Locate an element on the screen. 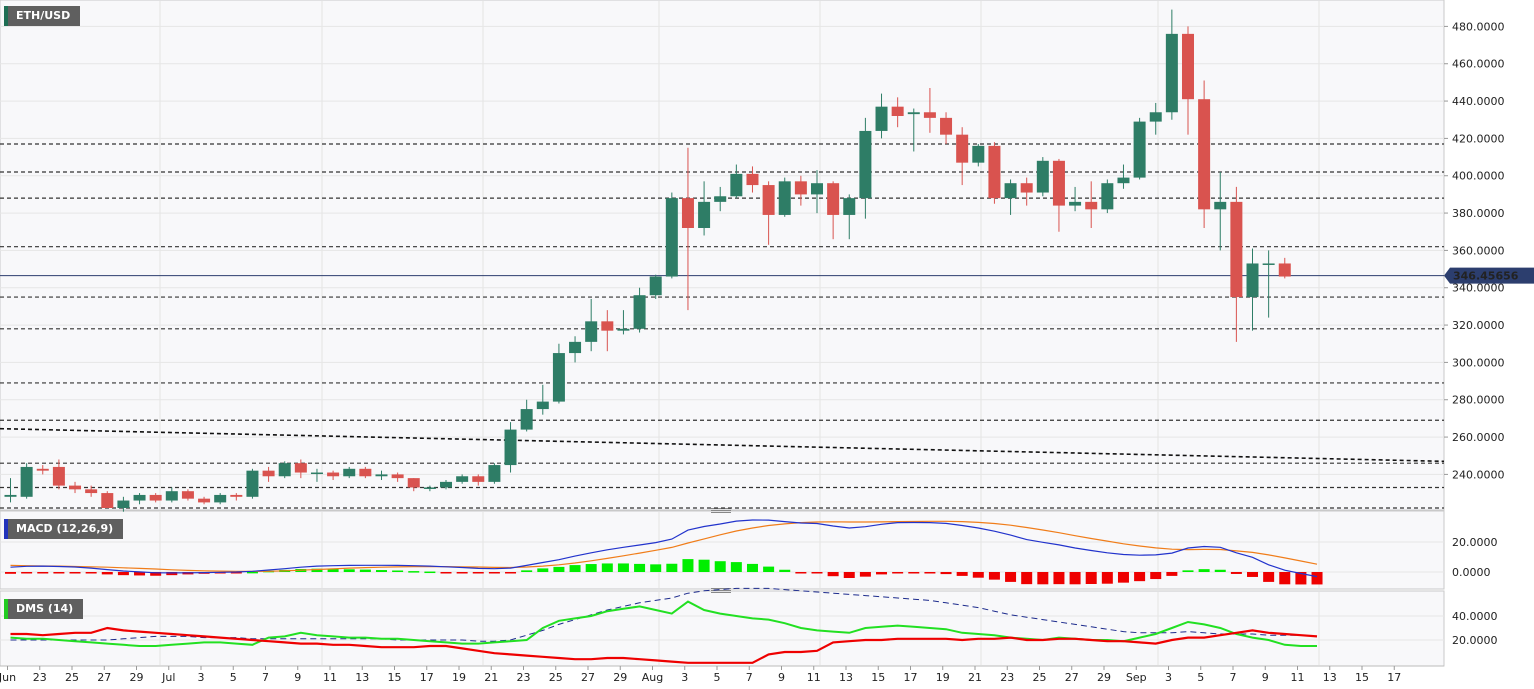  y-tick-label: 300.0000 is located at coordinates (1478, 362).